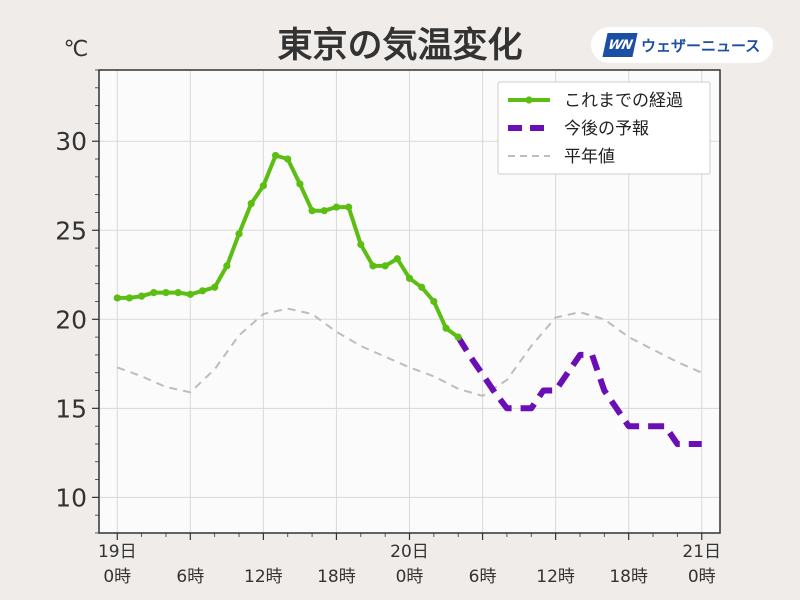 The width and height of the screenshot is (800, 600). I want to click on y-tick-label: 15, so click(71, 408).